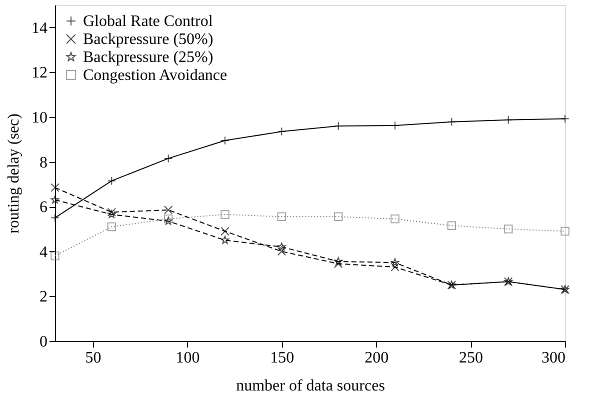 The width and height of the screenshot is (600, 419). What do you see at coordinates (14, 174) in the screenshot?
I see `y-axis-title: routing delay (sec)` at bounding box center [14, 174].